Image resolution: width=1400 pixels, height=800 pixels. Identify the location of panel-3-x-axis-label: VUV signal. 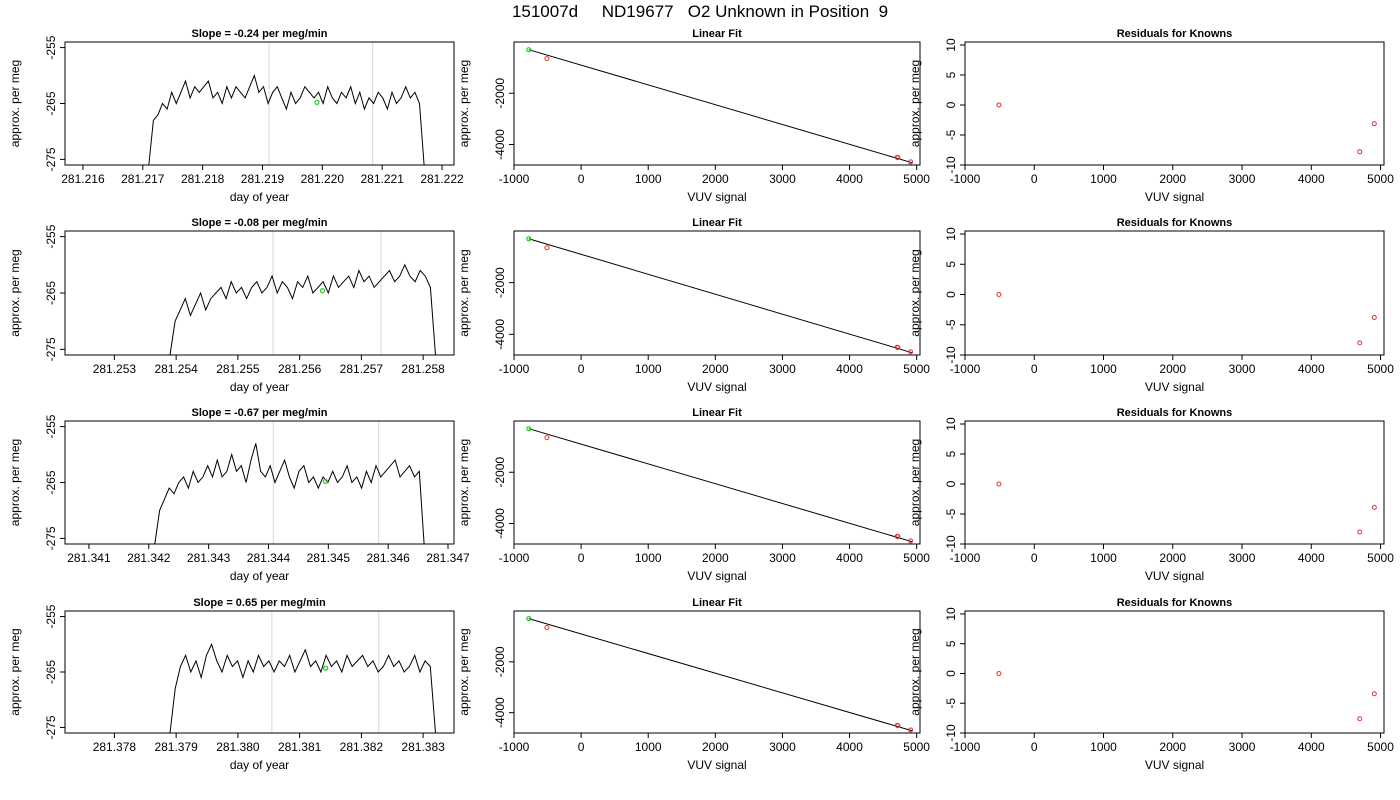
(1174, 197).